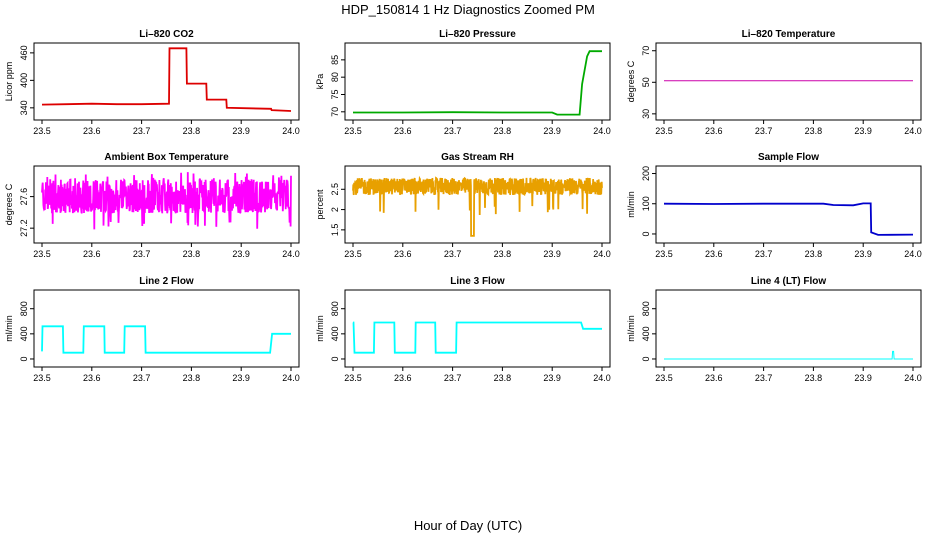  Describe the element at coordinates (646, 173) in the screenshot. I see `y-tick-label: 200` at that location.